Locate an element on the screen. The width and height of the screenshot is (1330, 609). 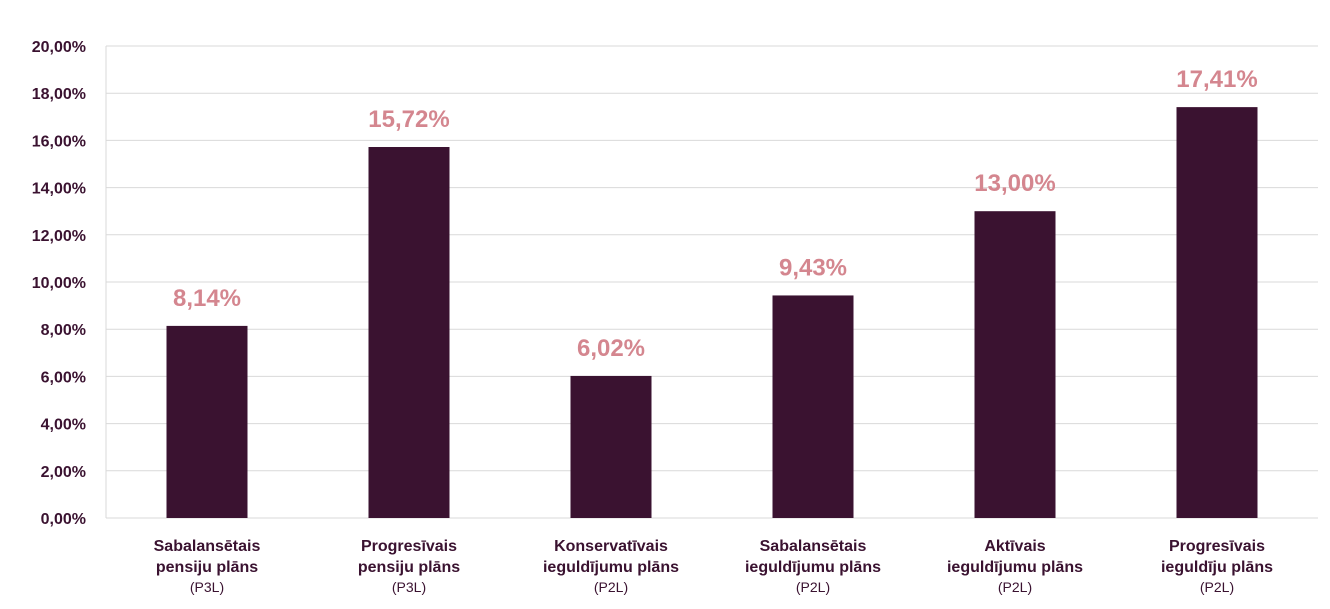
y-tick-label: 12,00% is located at coordinates (59, 236).